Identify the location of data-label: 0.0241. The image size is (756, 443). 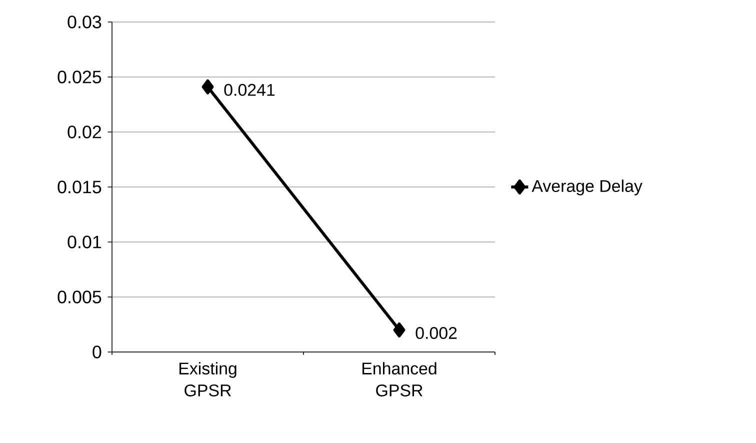
(249, 90).